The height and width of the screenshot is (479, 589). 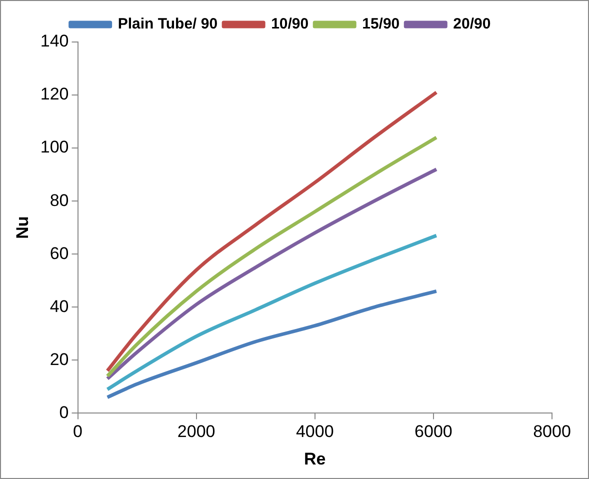 I want to click on y-tick-label: 20, so click(x=59, y=359).